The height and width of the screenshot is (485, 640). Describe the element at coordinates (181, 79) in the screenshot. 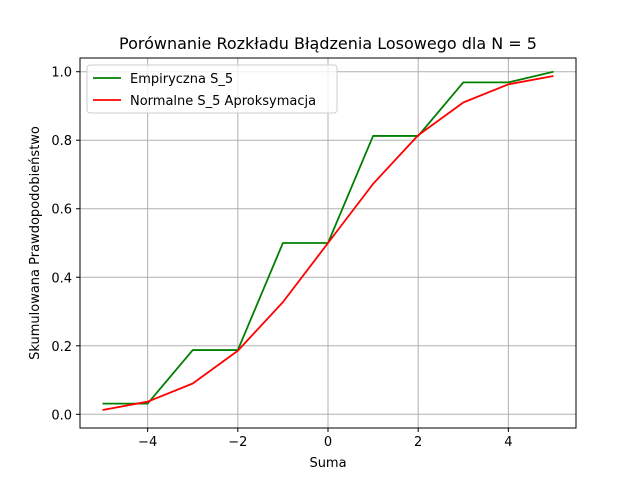

I see `legend-label: Empiryczna S_5` at that location.